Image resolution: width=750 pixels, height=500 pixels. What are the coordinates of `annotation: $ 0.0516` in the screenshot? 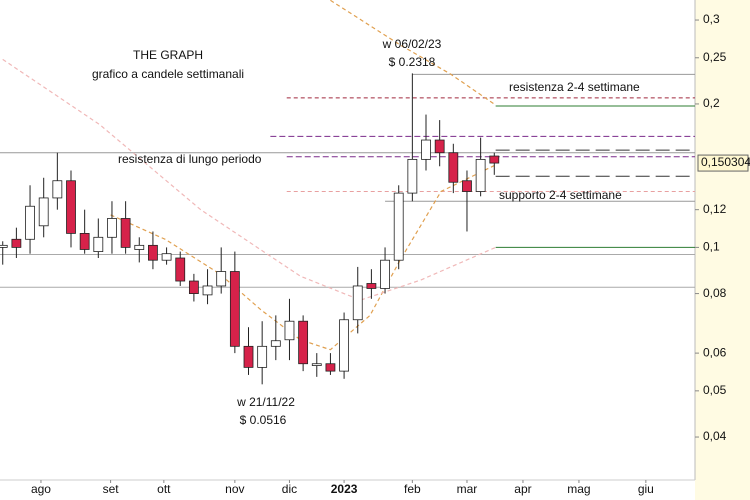 It's located at (263, 420).